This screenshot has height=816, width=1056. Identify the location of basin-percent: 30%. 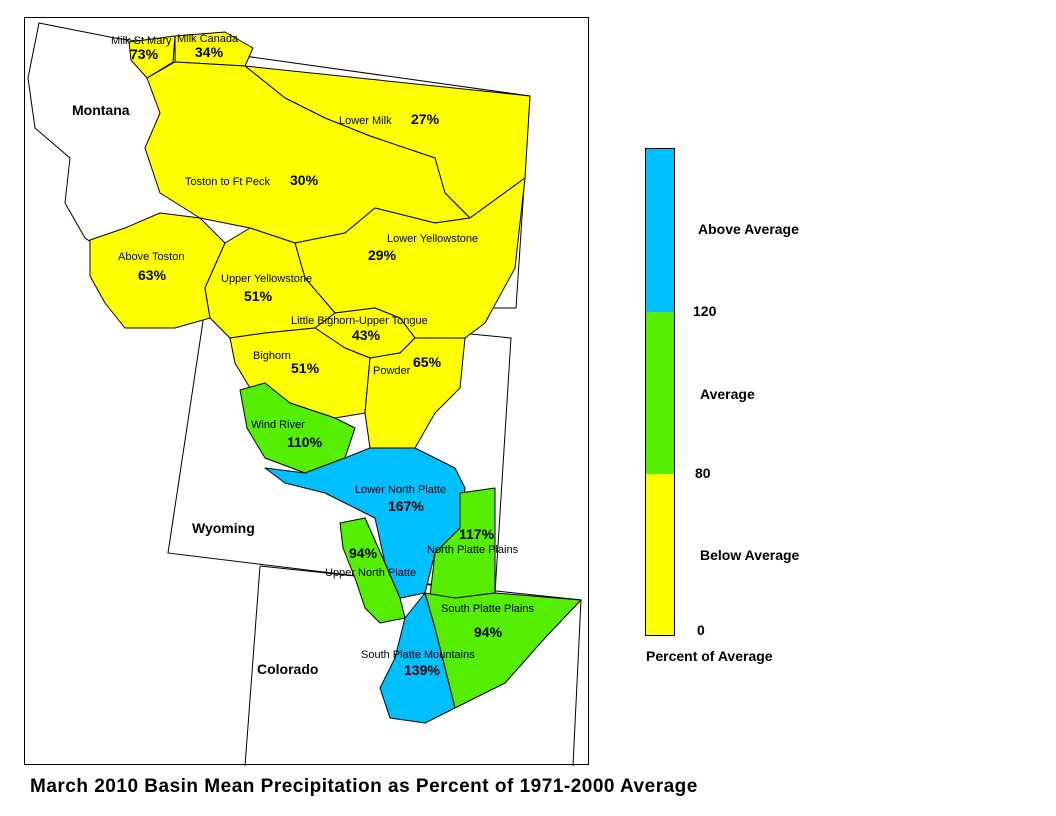
(304, 180).